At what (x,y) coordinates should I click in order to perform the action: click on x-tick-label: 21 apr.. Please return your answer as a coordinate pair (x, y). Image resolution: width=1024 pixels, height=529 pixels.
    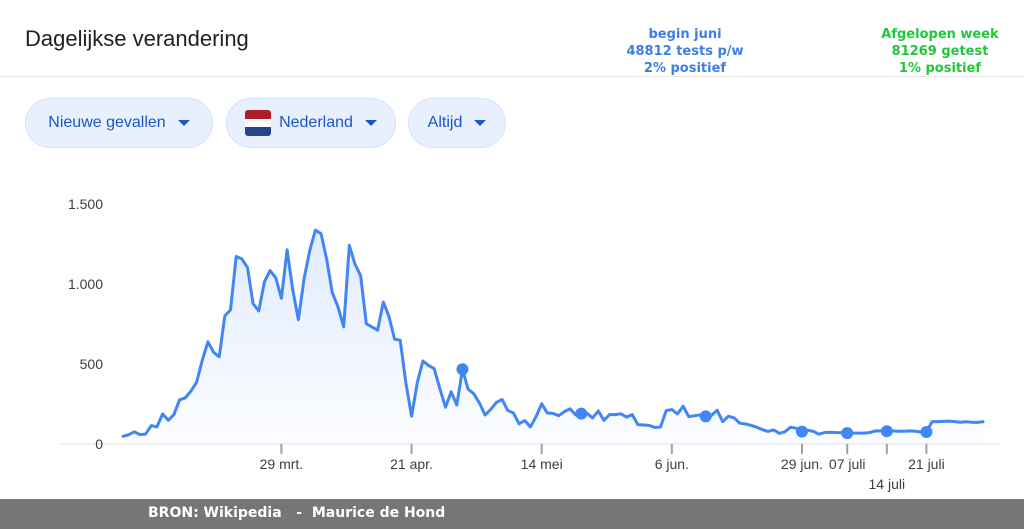
    Looking at the image, I should click on (411, 464).